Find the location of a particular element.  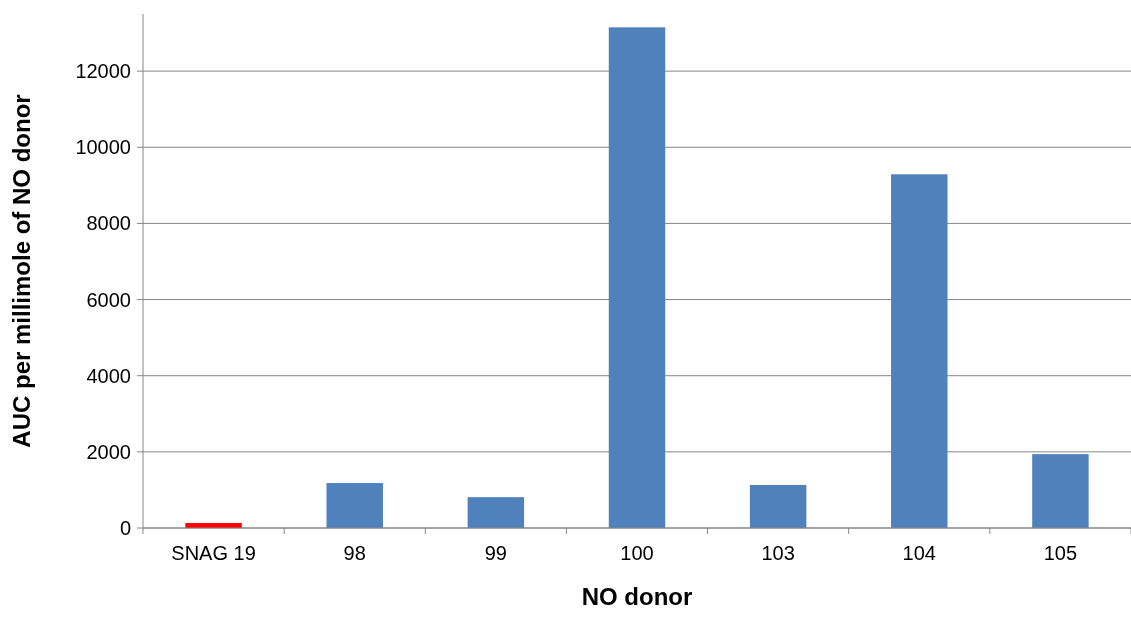

x-tick-label: 105 is located at coordinates (1060, 553).